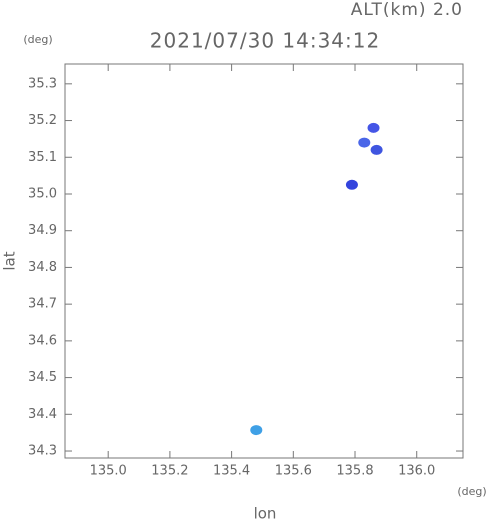 The height and width of the screenshot is (521, 491). I want to click on y-tick-label: 34.4, so click(42, 414).